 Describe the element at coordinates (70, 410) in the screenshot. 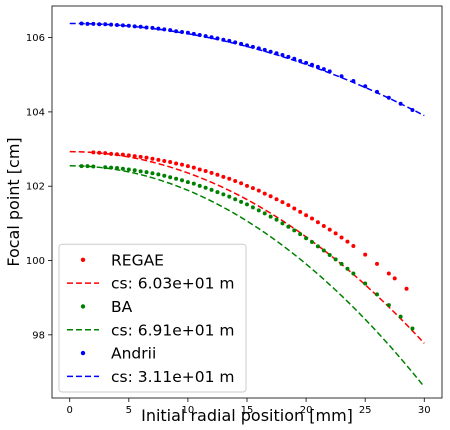

I see `x-tick-label: 0` at that location.